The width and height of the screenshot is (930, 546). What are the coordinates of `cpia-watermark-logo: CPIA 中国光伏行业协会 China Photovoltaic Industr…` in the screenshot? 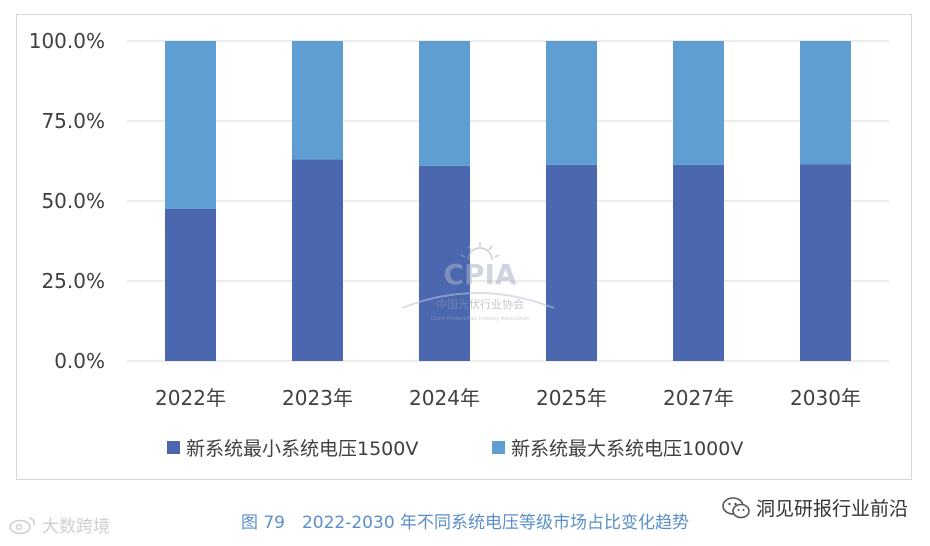 It's located at (478, 282).